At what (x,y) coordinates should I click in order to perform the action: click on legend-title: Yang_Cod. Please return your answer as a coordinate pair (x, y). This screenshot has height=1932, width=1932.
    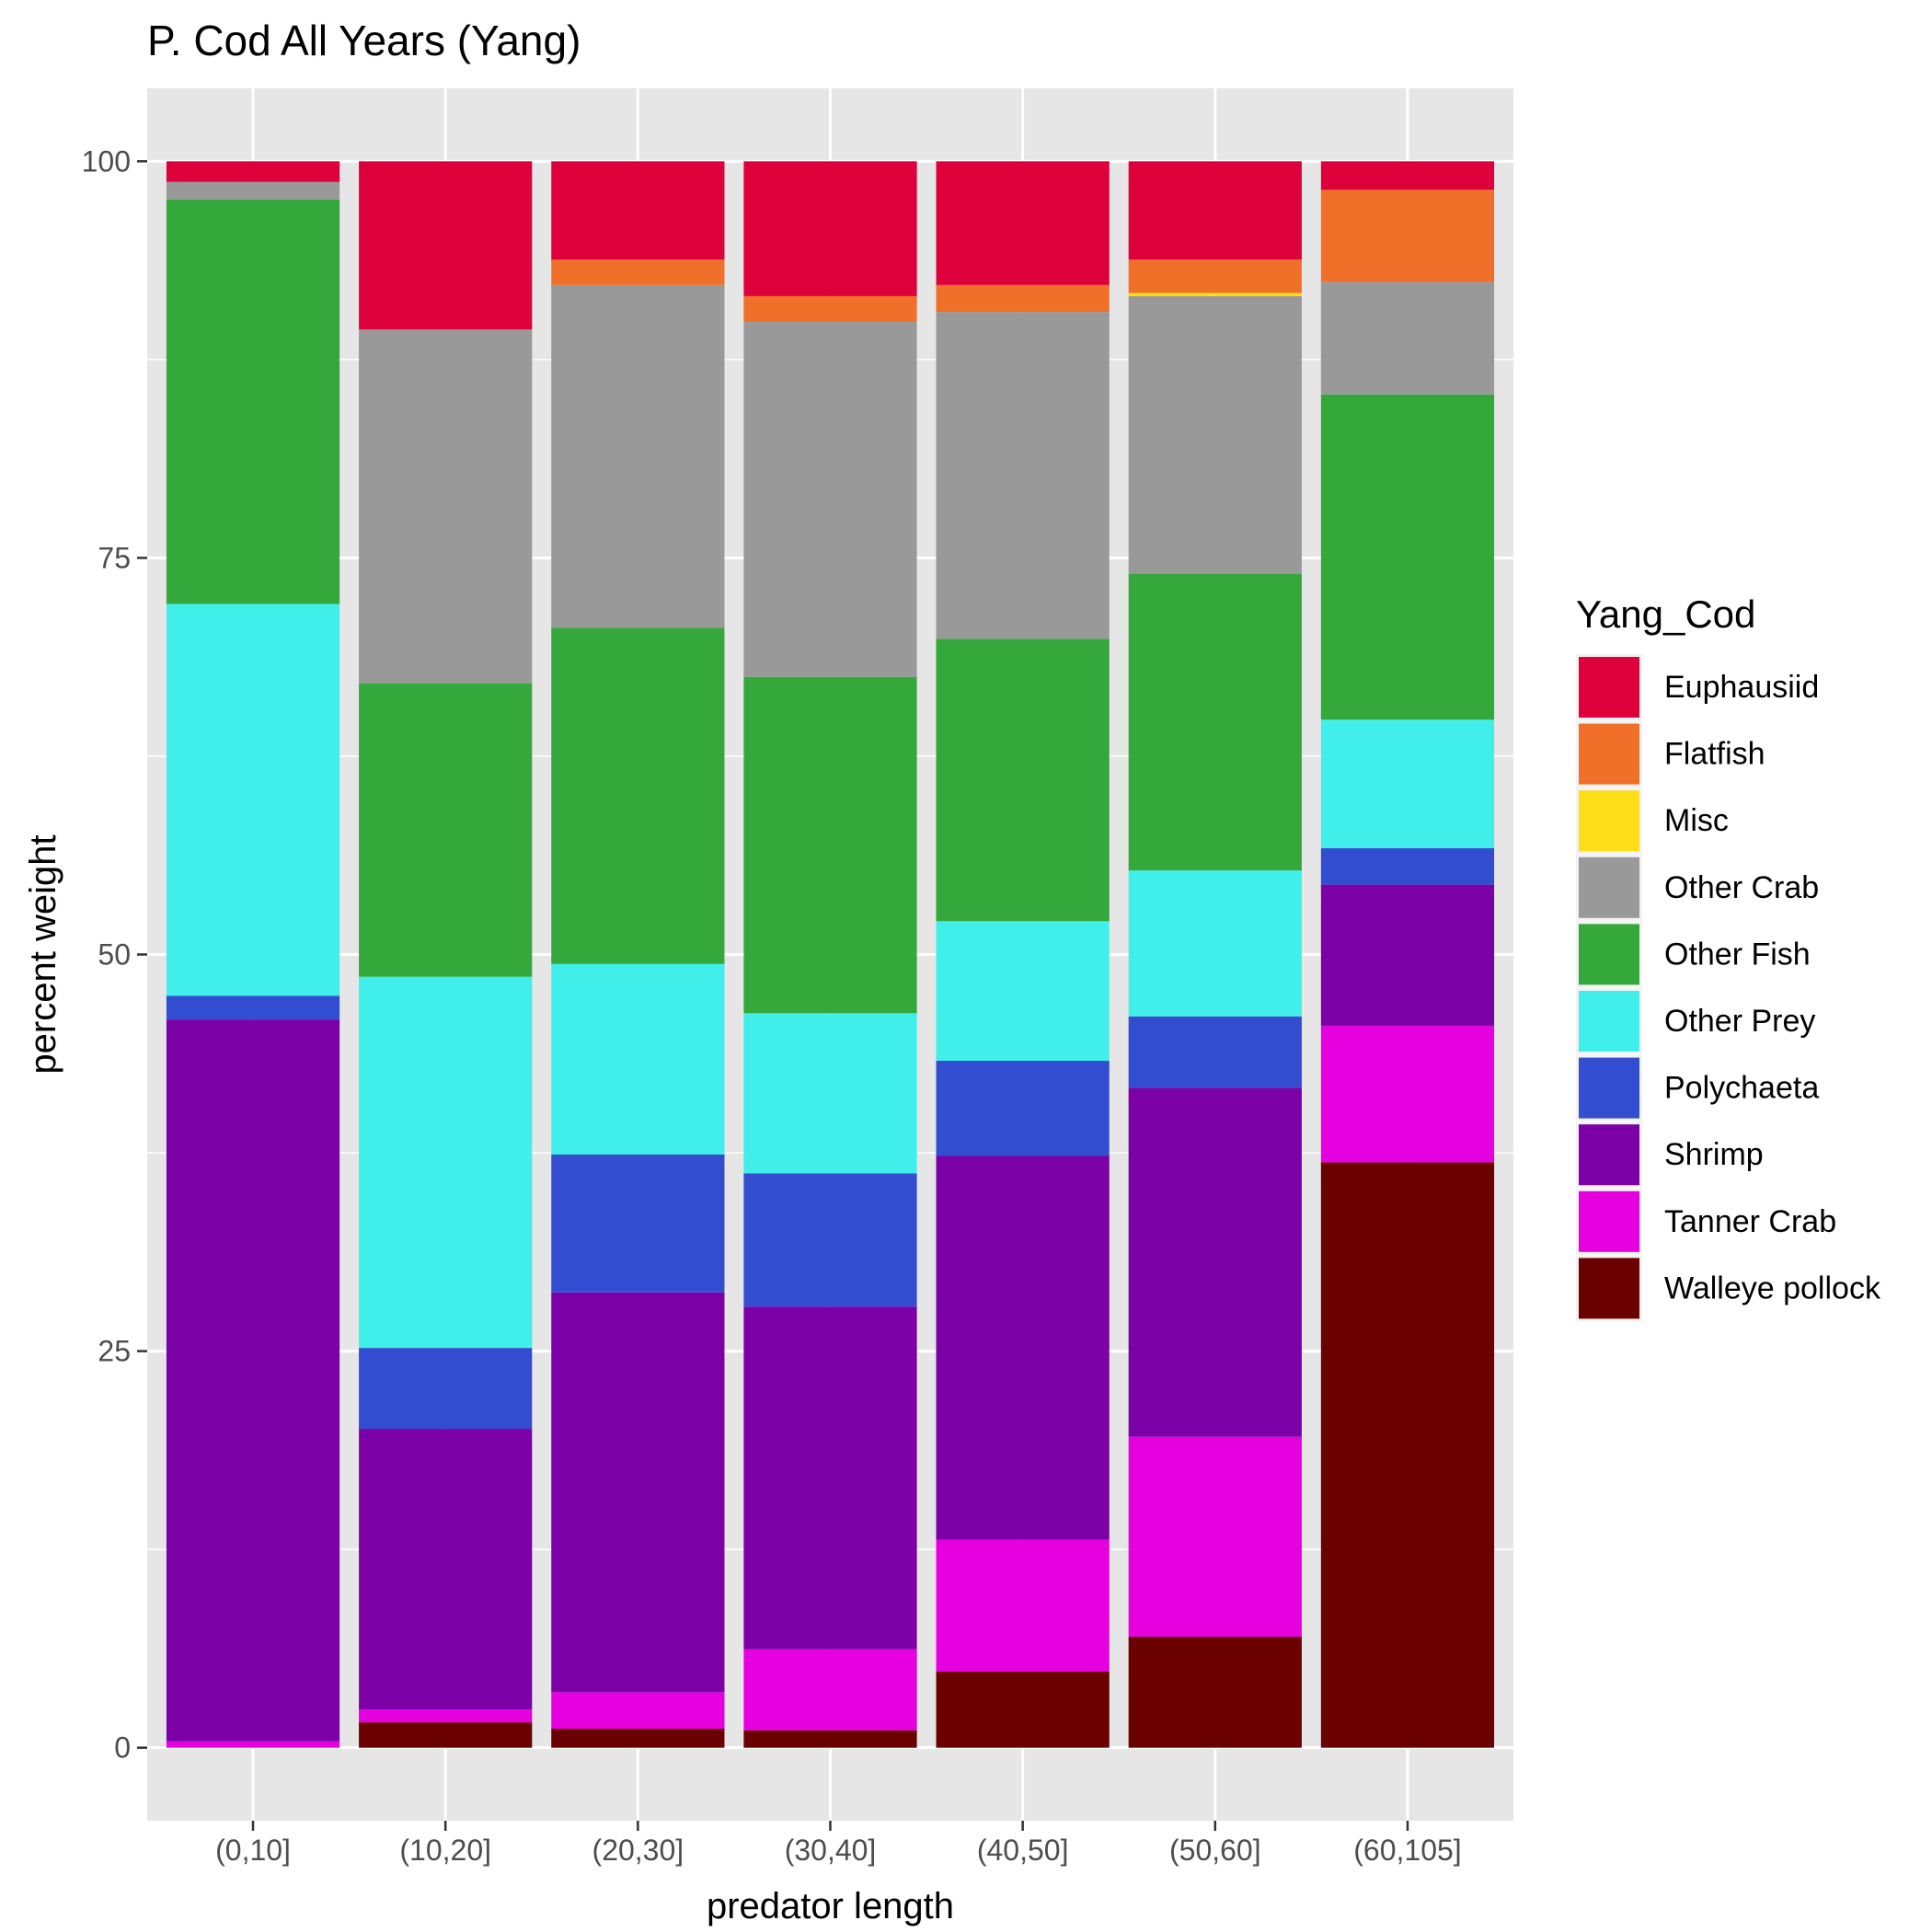
    Looking at the image, I should click on (1665, 614).